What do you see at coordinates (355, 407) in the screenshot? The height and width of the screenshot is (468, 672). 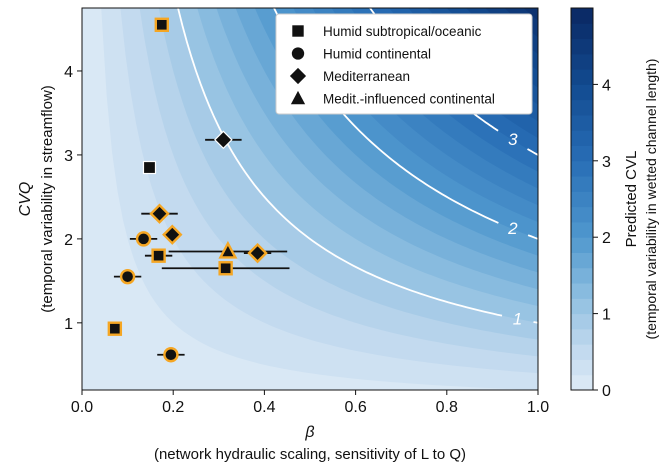 I see `x-tick-label: 0.6` at bounding box center [355, 407].